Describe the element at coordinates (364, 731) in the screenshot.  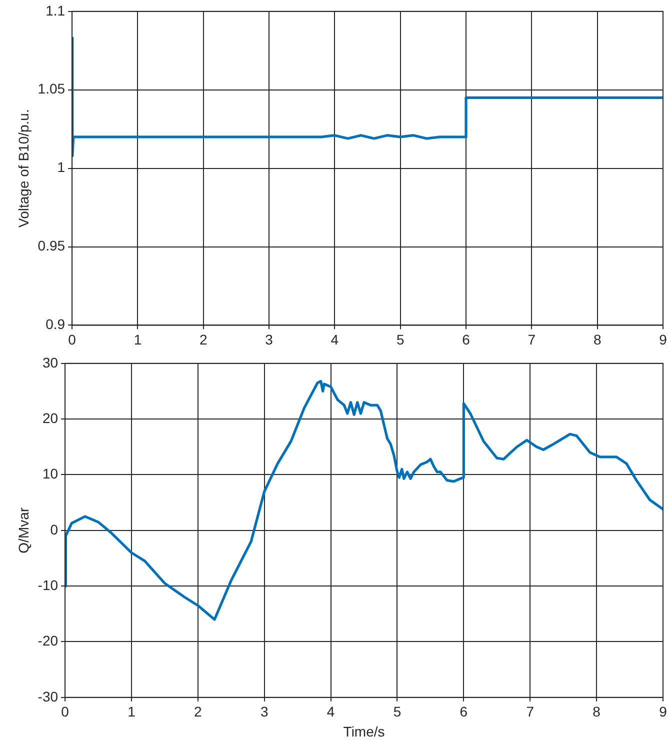
I see `x-axis-title: Time/s` at that location.